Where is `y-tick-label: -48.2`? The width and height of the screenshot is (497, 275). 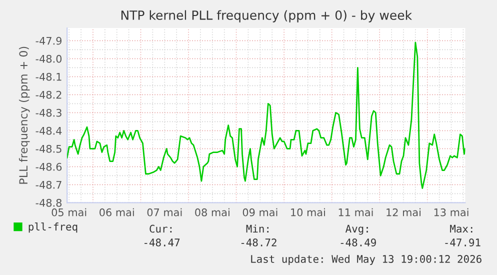 y-tick-label: -48.2 is located at coordinates (49, 94).